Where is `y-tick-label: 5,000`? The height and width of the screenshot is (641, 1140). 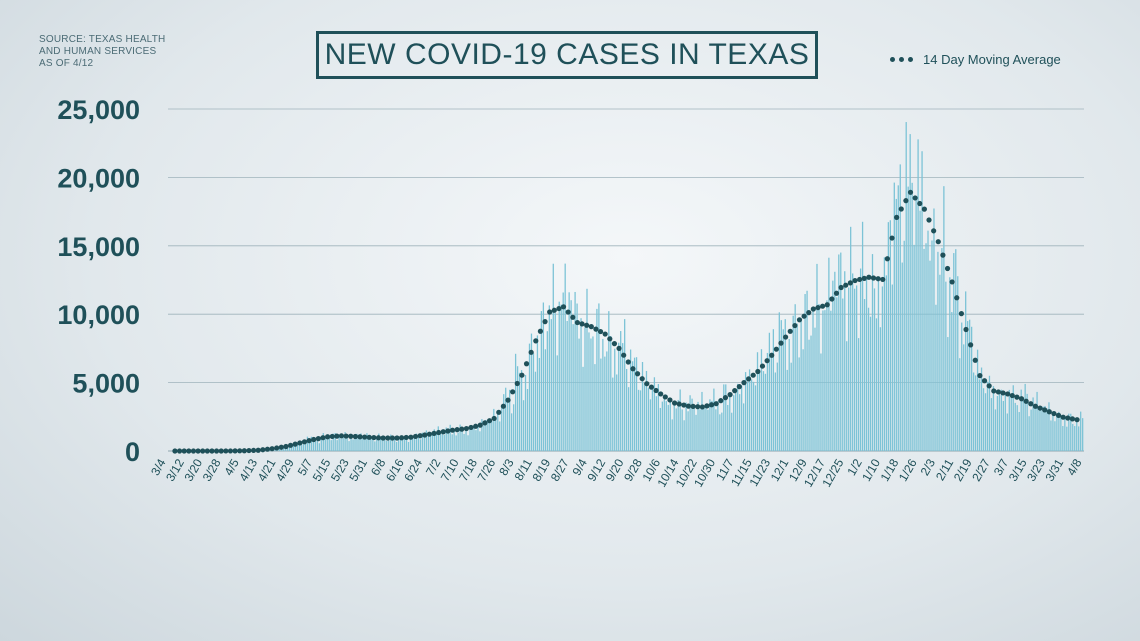
y-tick-label: 5,000 is located at coordinates (106, 384).